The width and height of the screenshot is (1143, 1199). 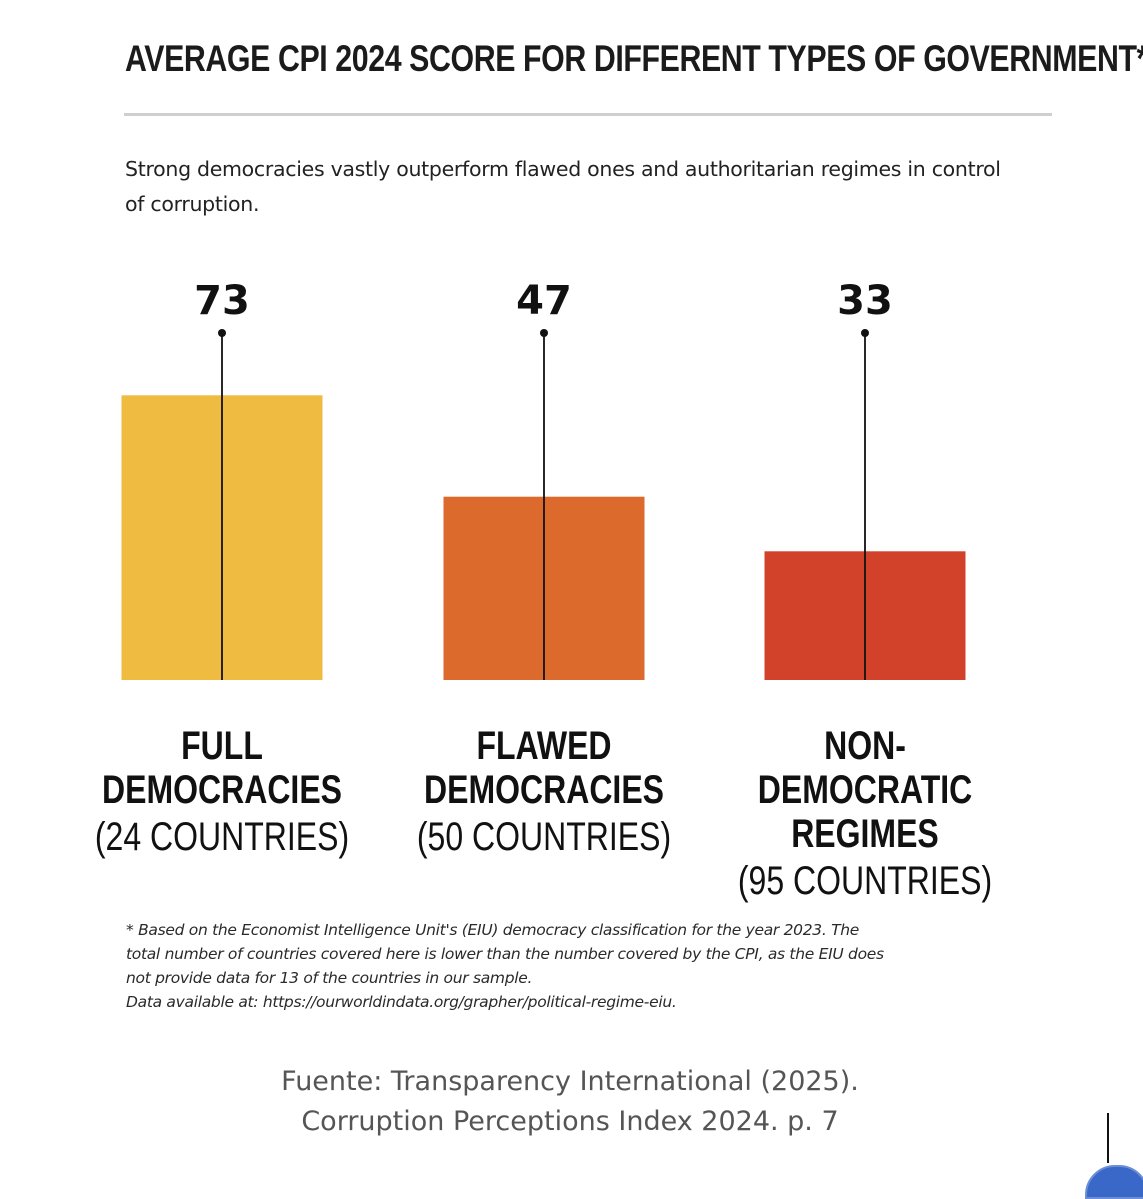 I want to click on category-label-line: FULL, so click(x=222, y=746).